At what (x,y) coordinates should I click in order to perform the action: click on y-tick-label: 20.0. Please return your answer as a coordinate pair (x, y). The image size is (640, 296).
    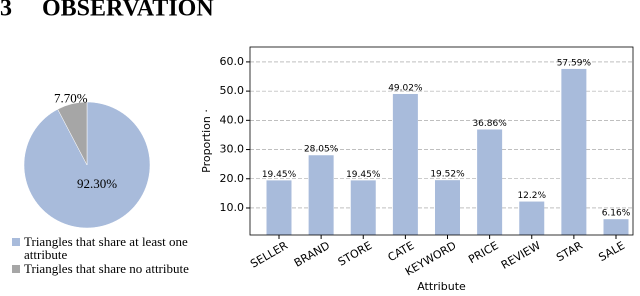
    Looking at the image, I should click on (232, 178).